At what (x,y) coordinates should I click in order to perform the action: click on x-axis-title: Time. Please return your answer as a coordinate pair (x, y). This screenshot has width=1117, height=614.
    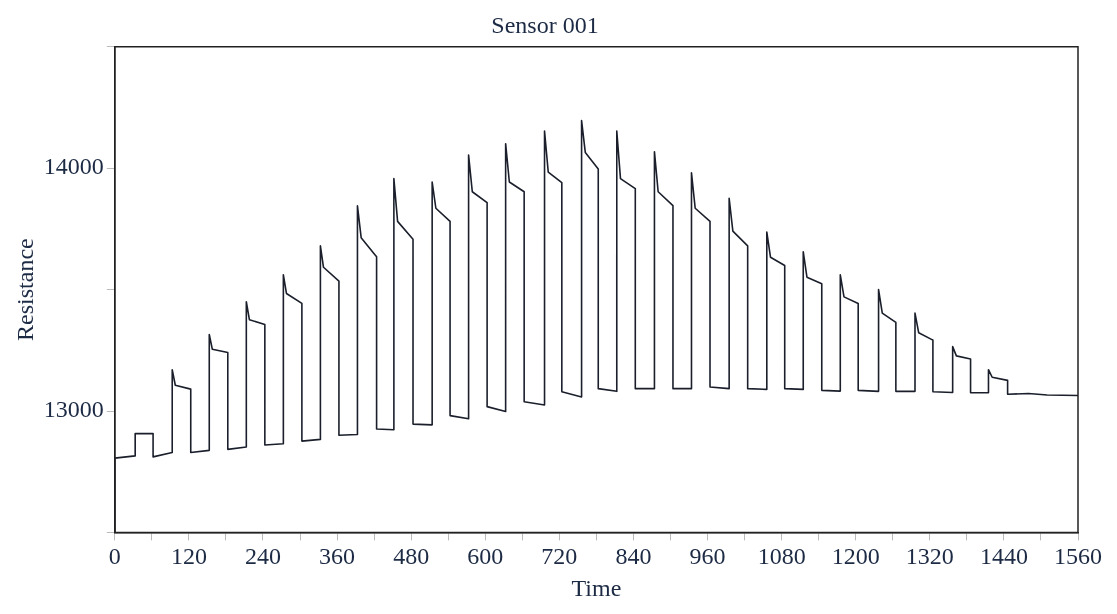
    Looking at the image, I should click on (596, 587).